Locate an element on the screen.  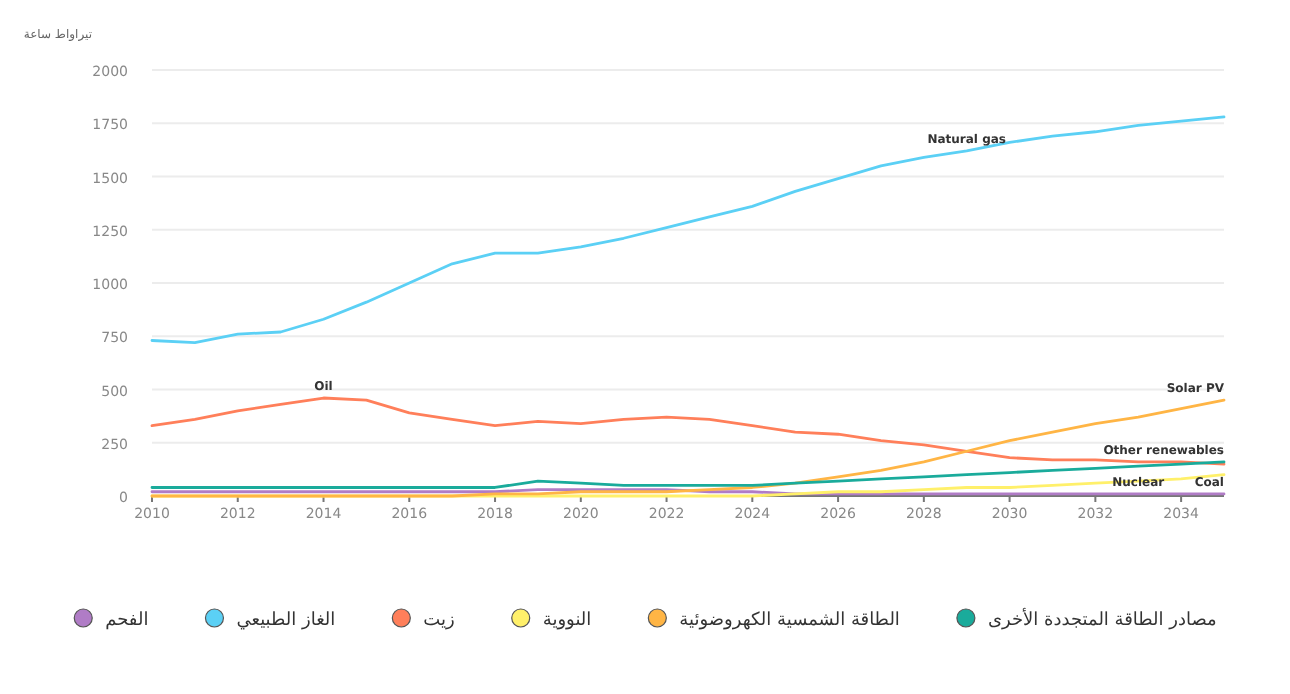
legend-label: زيت is located at coordinates (439, 621).